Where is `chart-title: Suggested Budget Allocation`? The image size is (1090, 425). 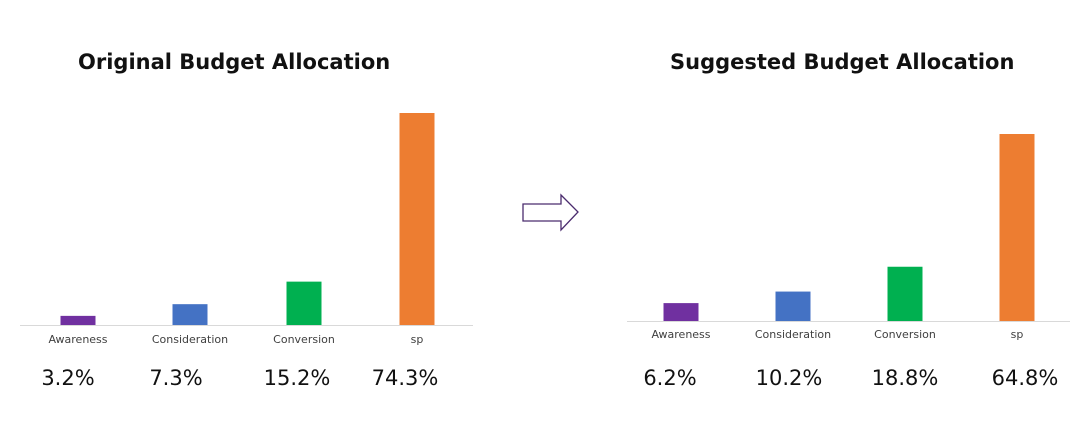
chart-title: Suggested Budget Allocation is located at coordinates (842, 62).